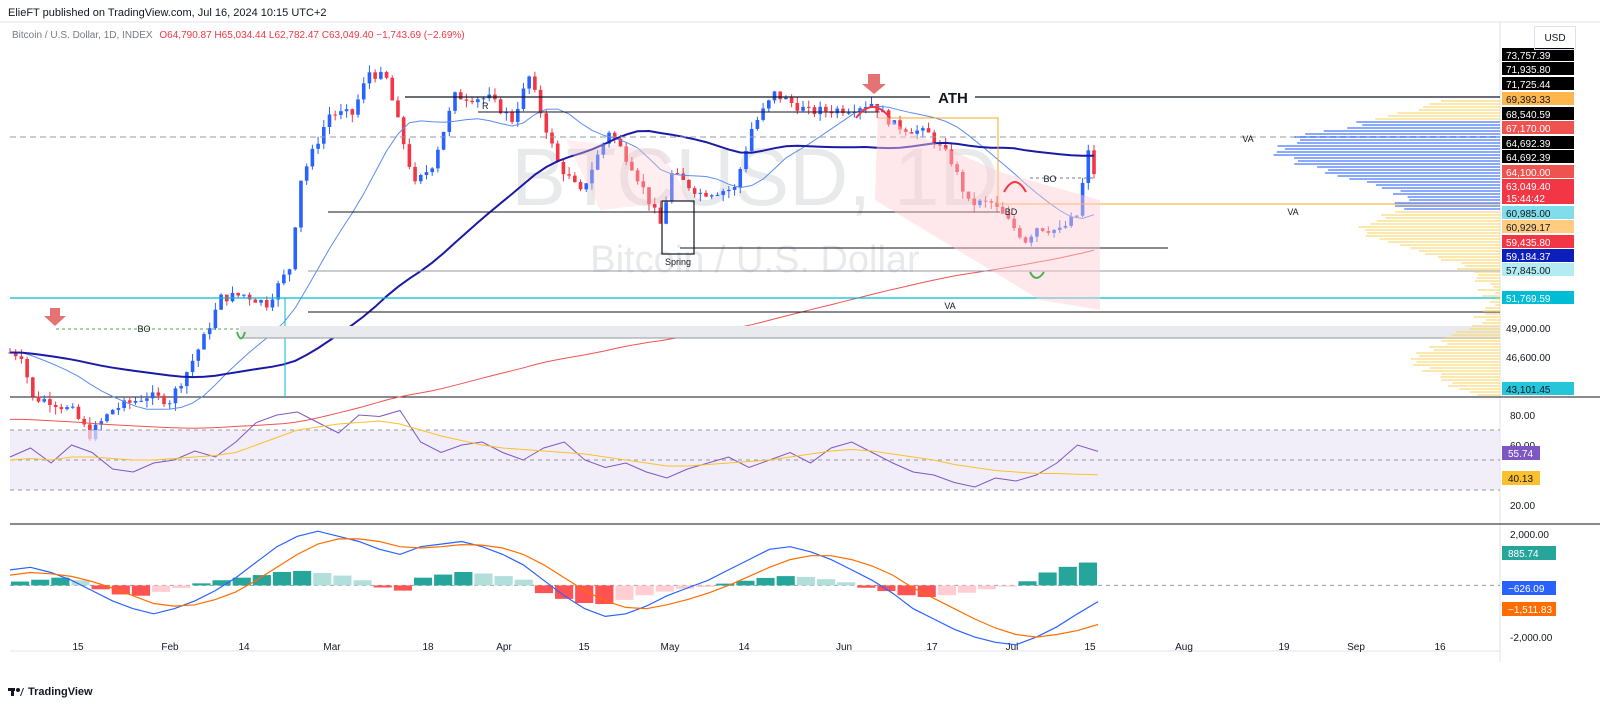 The width and height of the screenshot is (1600, 704). What do you see at coordinates (1528, 243) in the screenshot?
I see `price-axis-label: 59,435.80` at bounding box center [1528, 243].